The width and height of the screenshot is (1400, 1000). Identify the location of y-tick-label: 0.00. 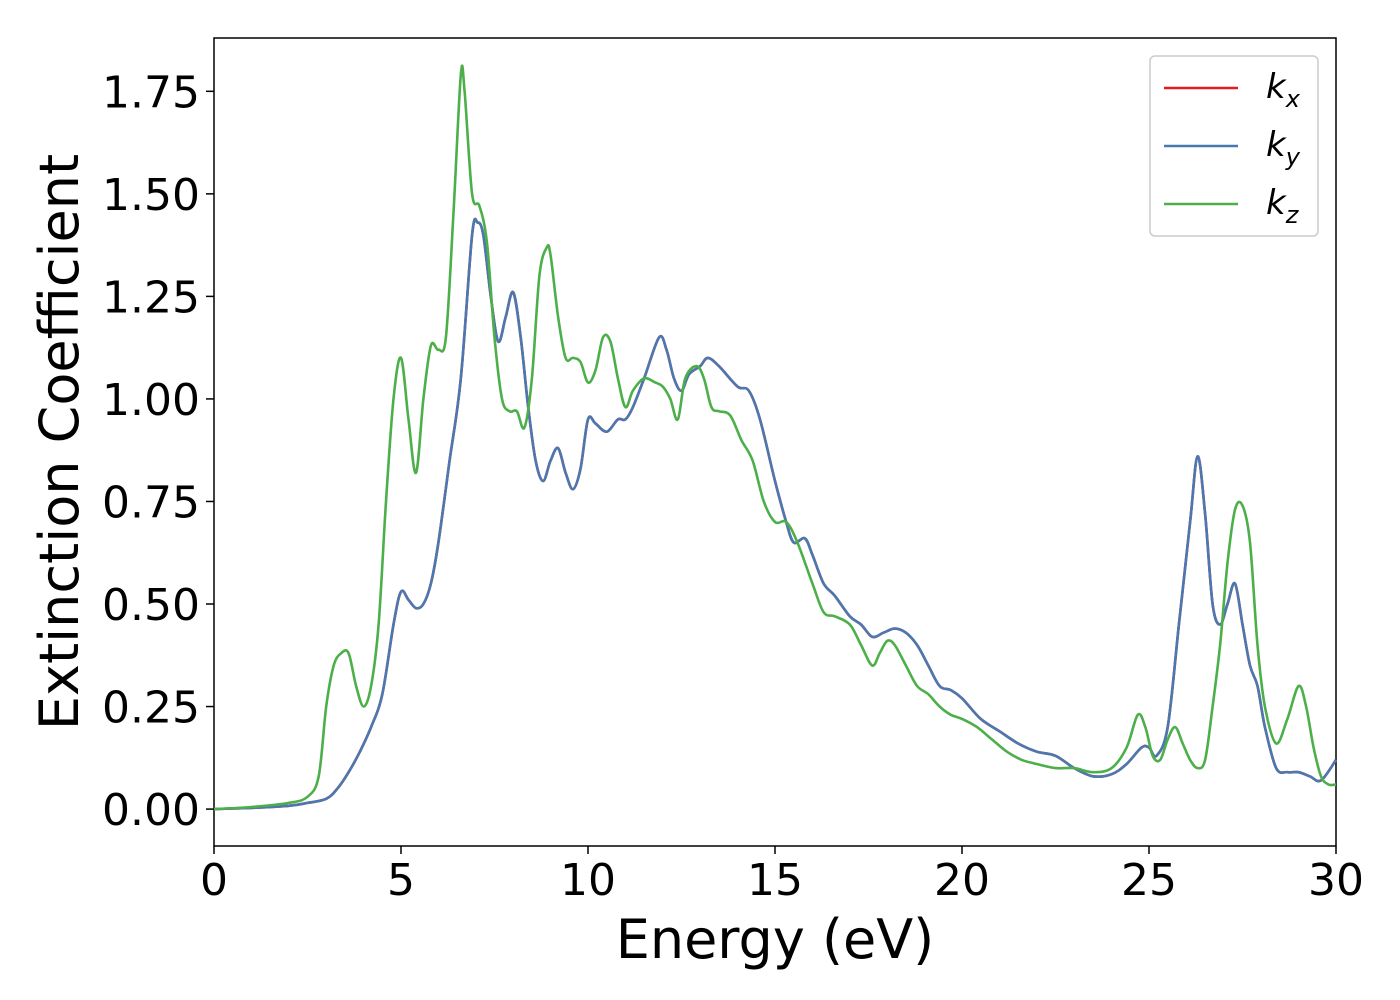
(151, 810).